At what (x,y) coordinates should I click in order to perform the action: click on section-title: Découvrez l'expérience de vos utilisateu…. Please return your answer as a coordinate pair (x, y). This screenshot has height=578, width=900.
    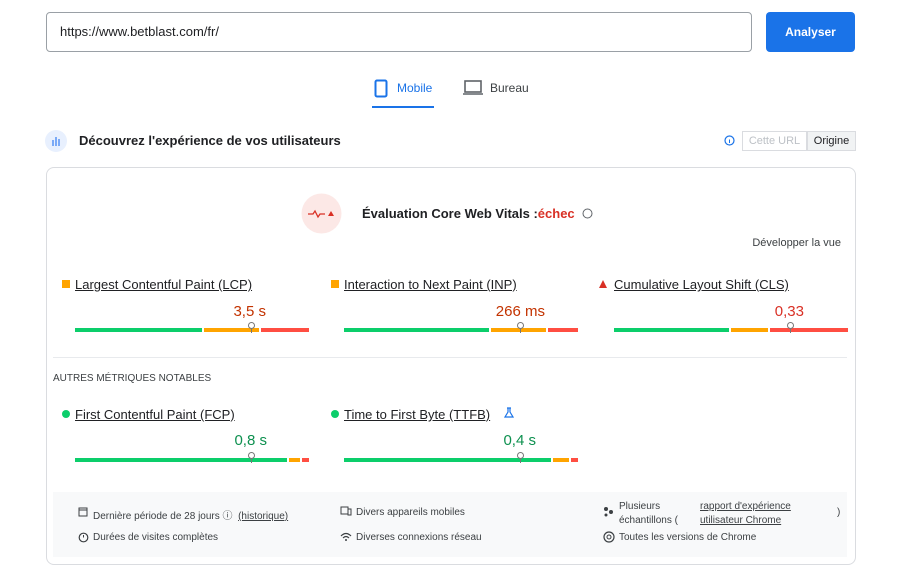
    Looking at the image, I should click on (210, 140).